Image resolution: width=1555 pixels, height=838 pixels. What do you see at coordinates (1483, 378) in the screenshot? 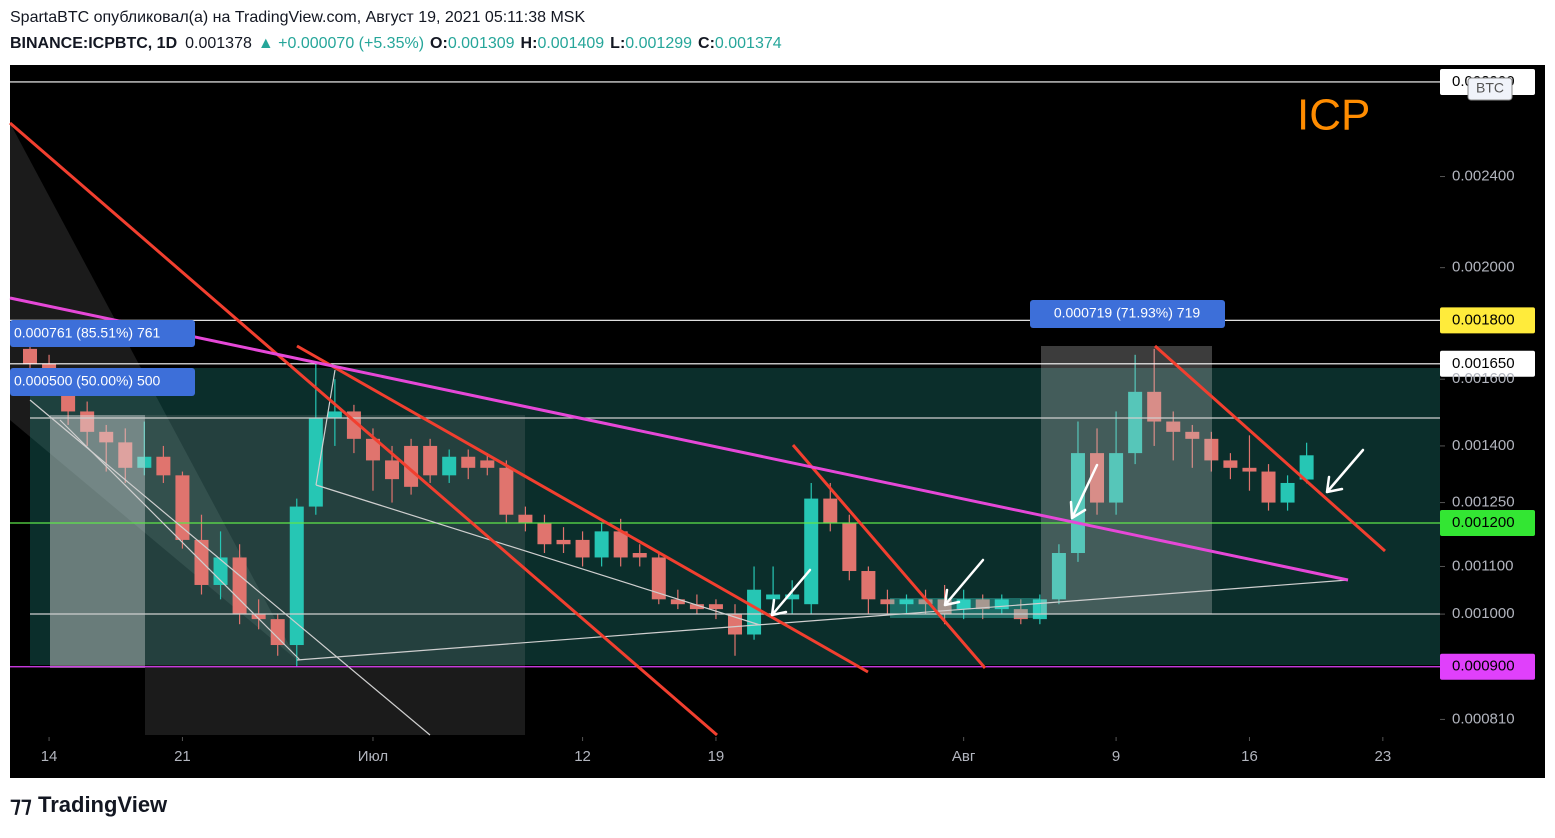
I see `y-tick-label: 0.001600` at bounding box center [1483, 378].